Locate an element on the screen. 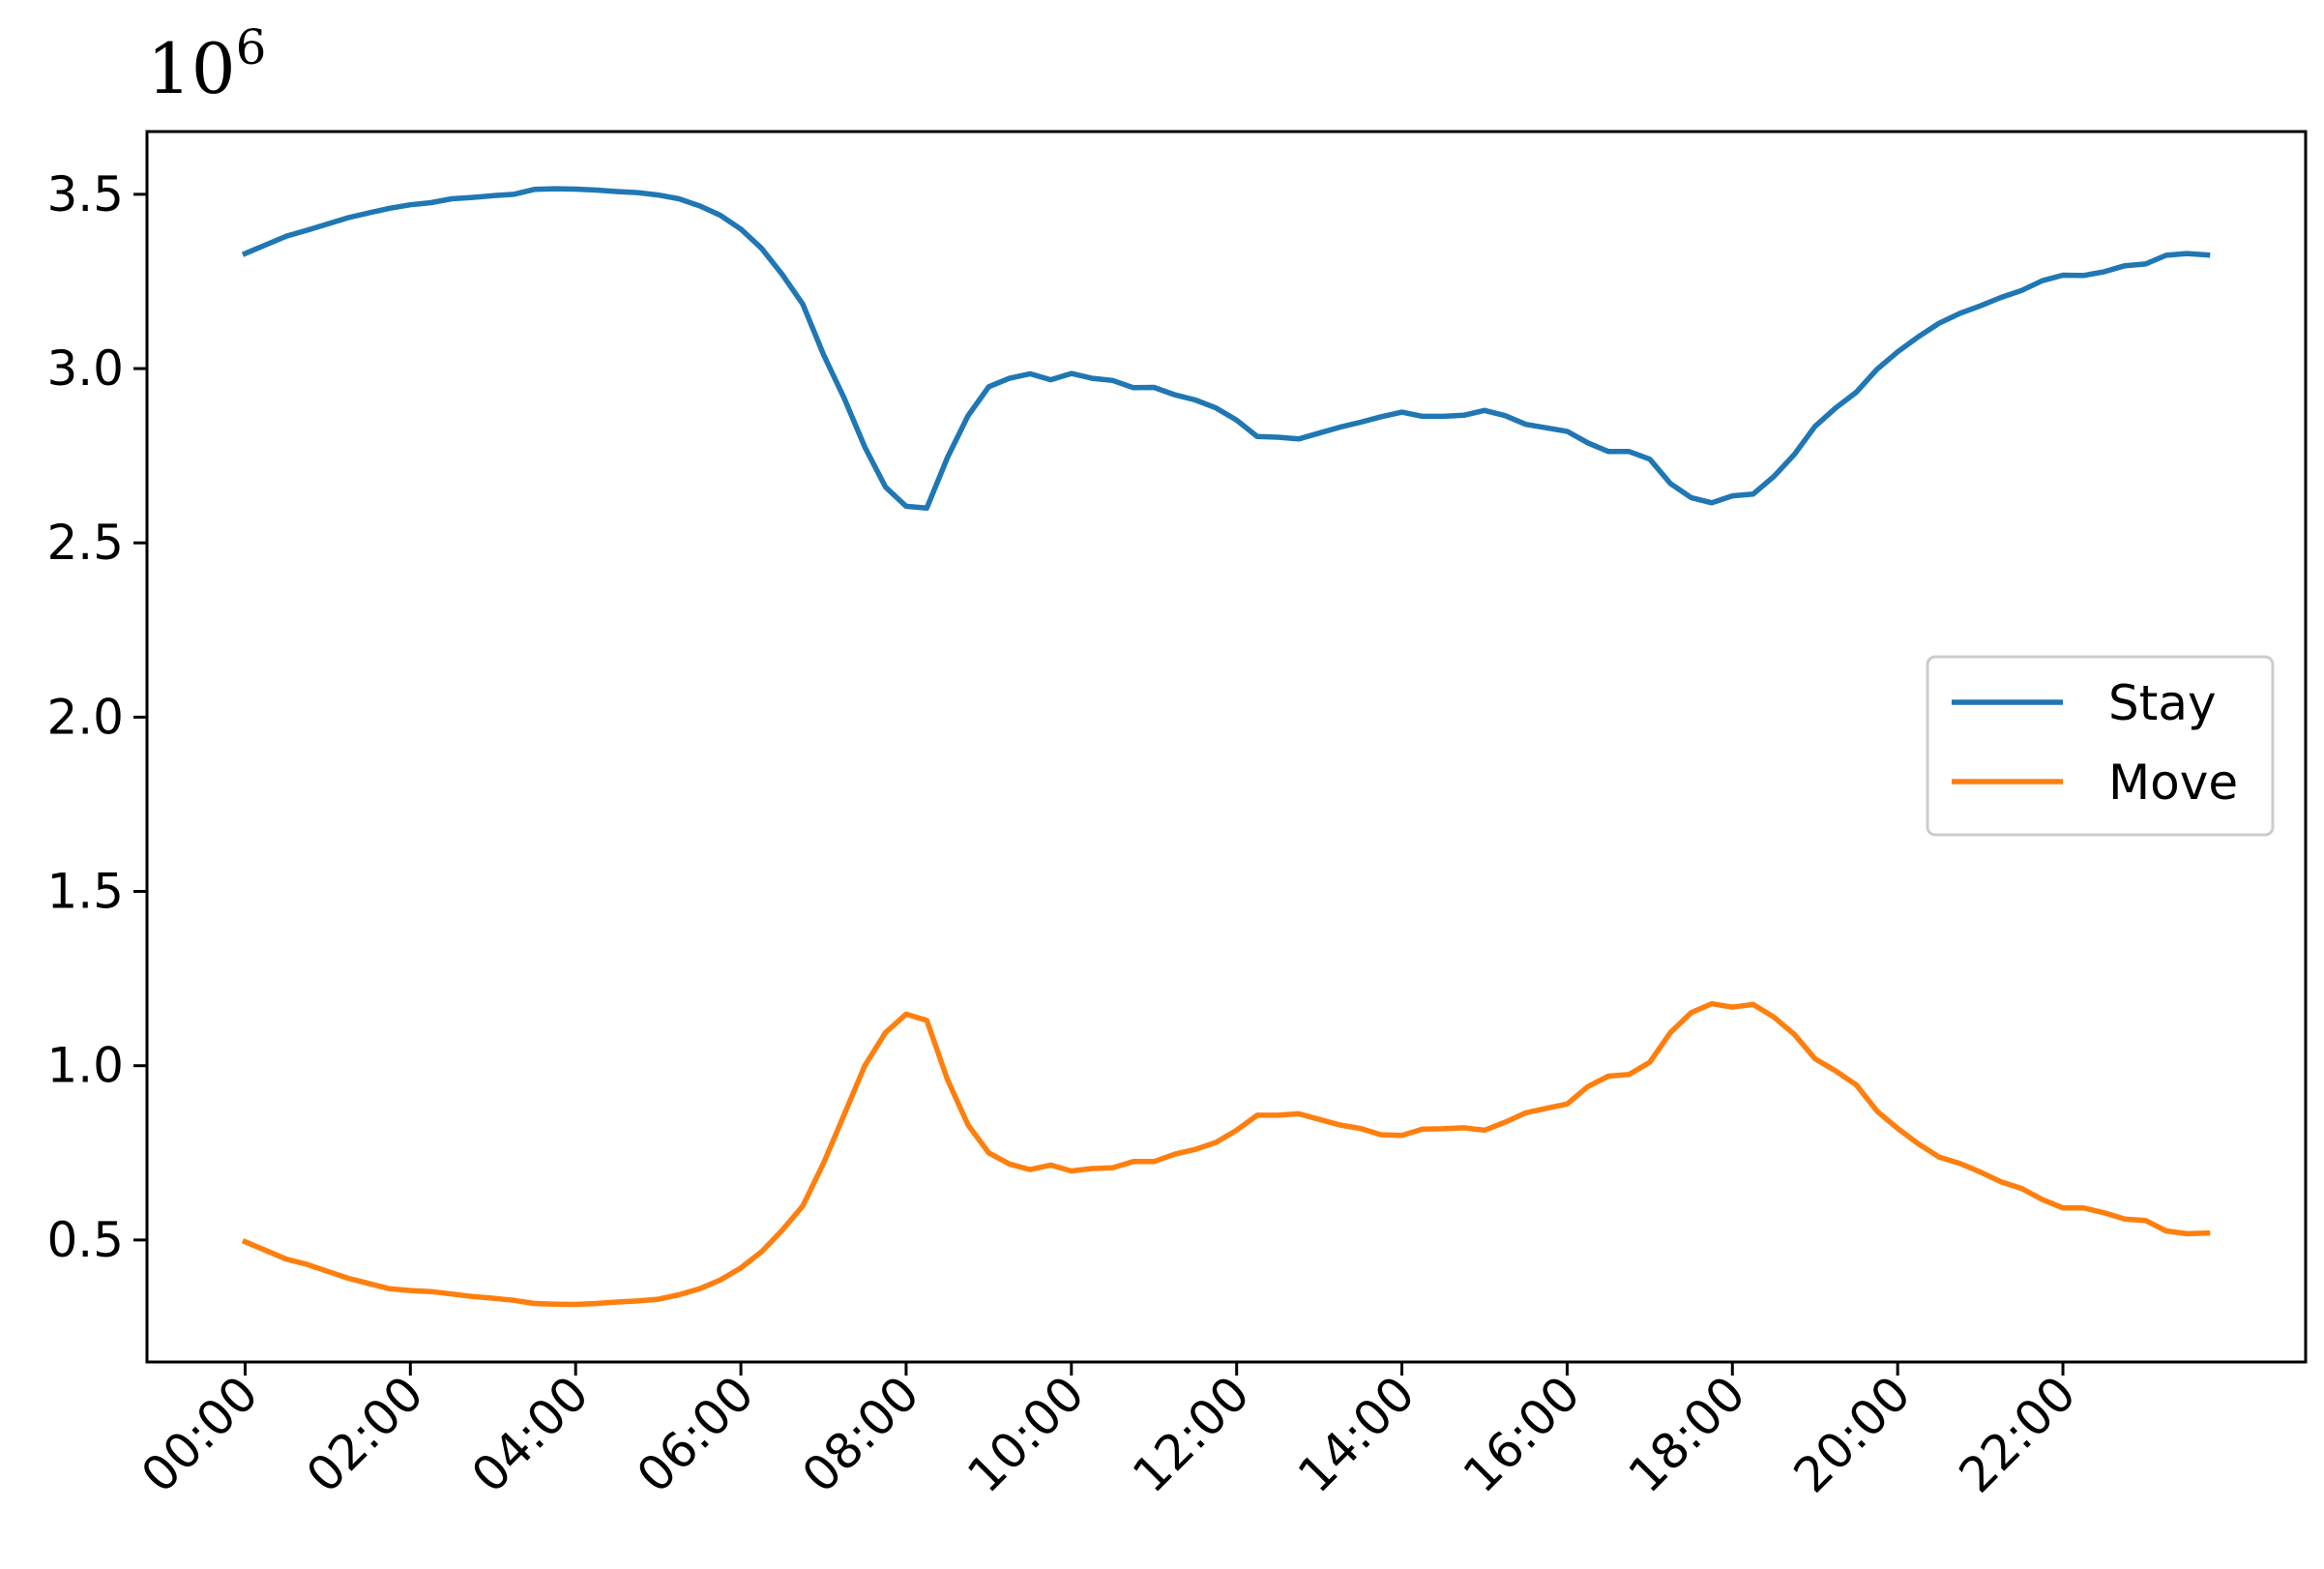 This screenshot has height=1569, width=2324. y-scale-exponent: 6 is located at coordinates (251, 47).